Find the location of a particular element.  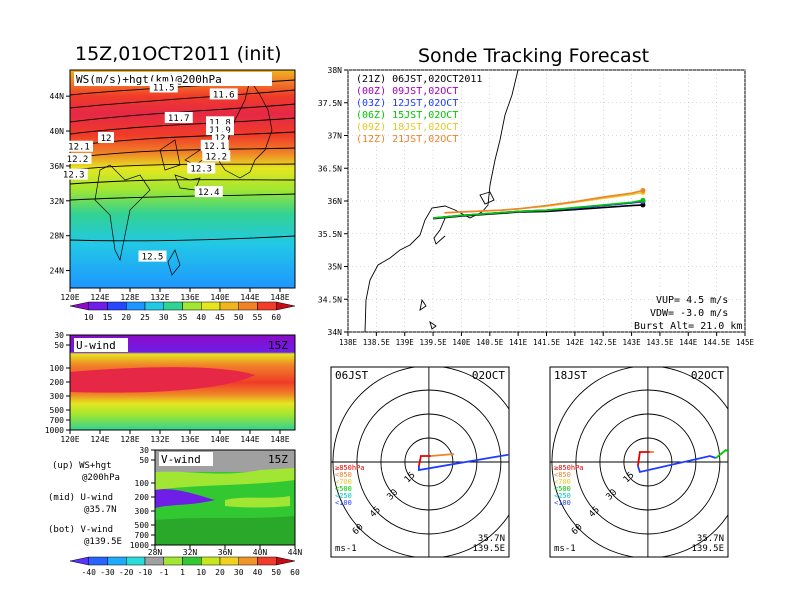

track-legend-entry: (12Z) 21JST,02OCT is located at coordinates (407, 139).